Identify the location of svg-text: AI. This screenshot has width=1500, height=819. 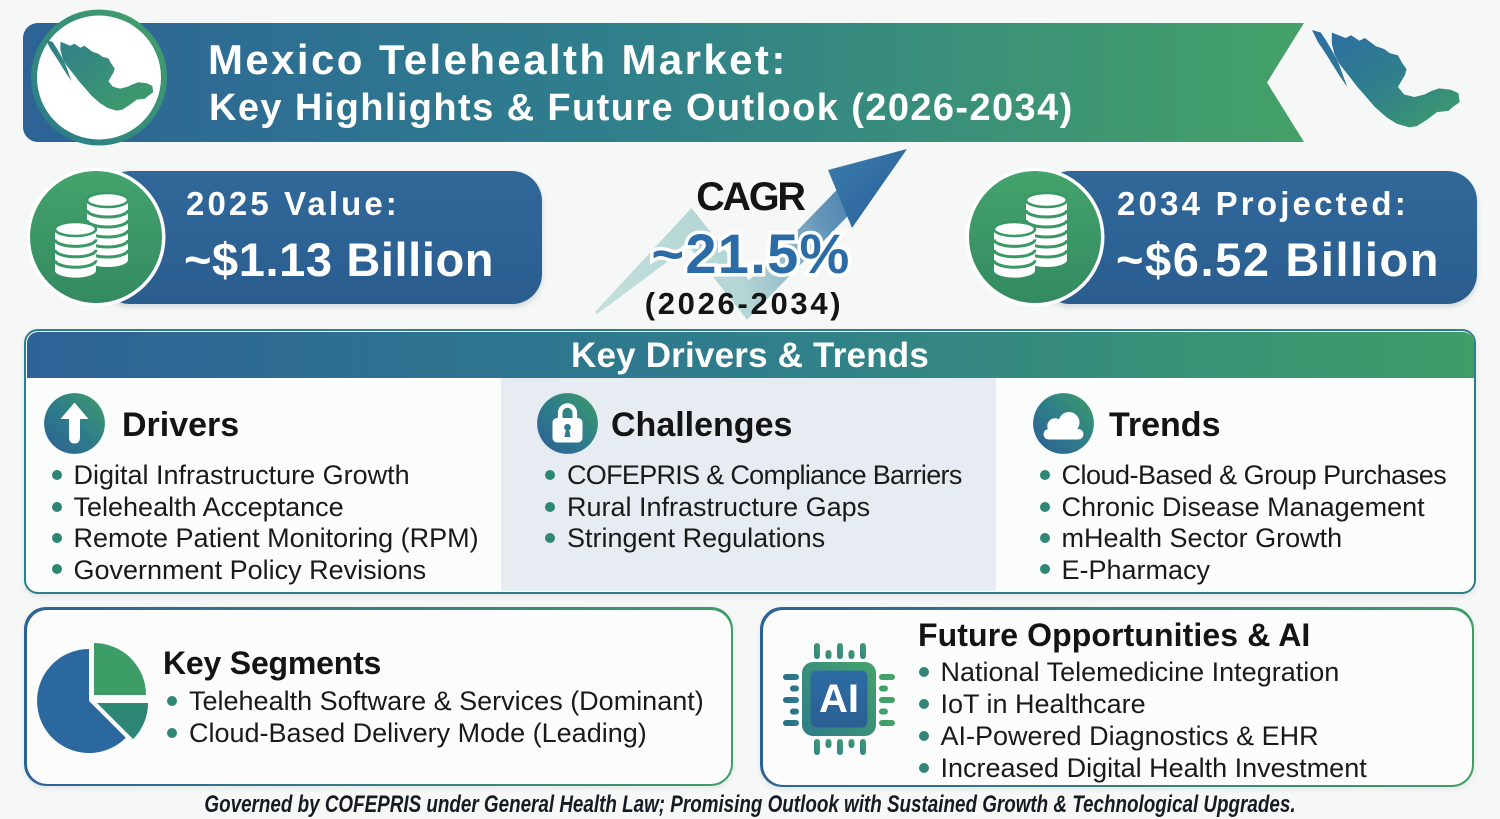
(839, 699).